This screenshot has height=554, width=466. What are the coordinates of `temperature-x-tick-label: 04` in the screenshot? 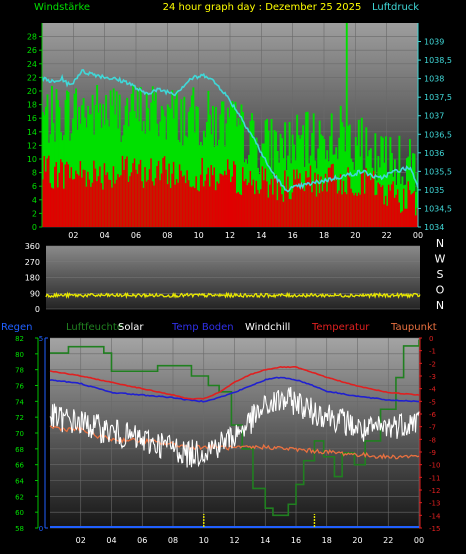 It's located at (111, 540).